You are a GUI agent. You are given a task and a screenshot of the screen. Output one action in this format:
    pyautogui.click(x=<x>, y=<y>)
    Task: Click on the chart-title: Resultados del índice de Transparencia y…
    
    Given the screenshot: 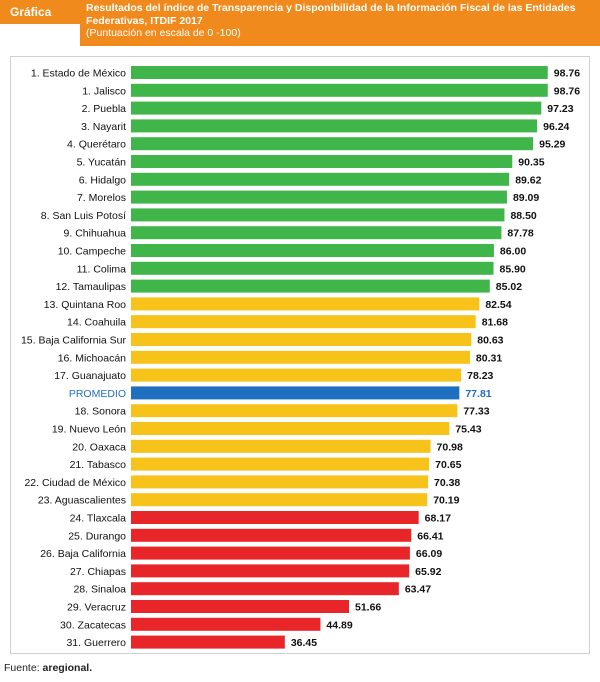 What is the action you would take?
    pyautogui.click(x=331, y=14)
    